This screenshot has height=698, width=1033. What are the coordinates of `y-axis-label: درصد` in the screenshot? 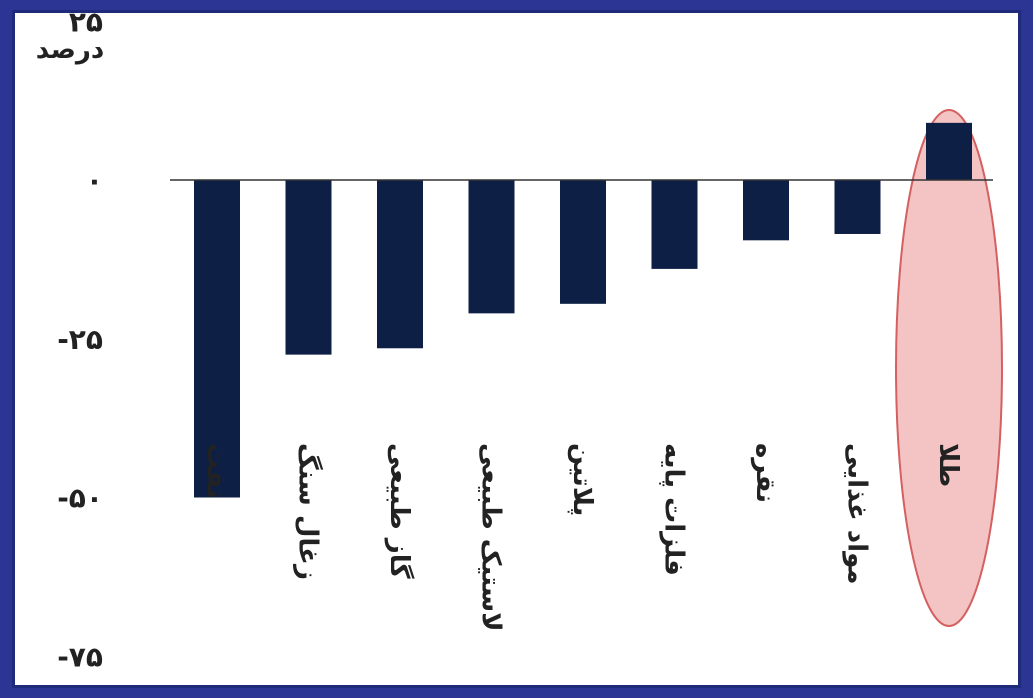 It's located at (70, 50).